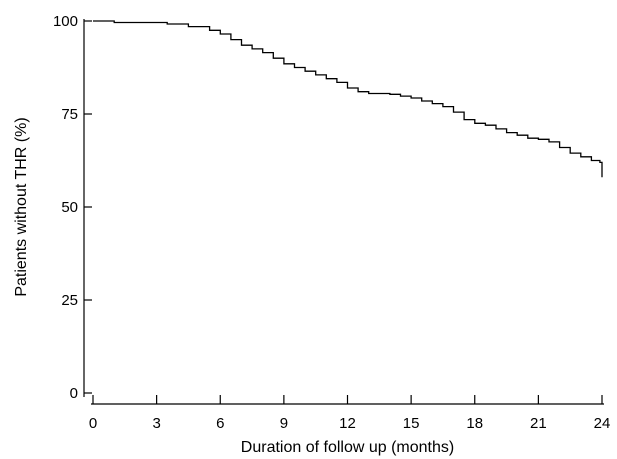 This screenshot has width=617, height=459. What do you see at coordinates (69, 207) in the screenshot?
I see `y-tick-label: 50` at bounding box center [69, 207].